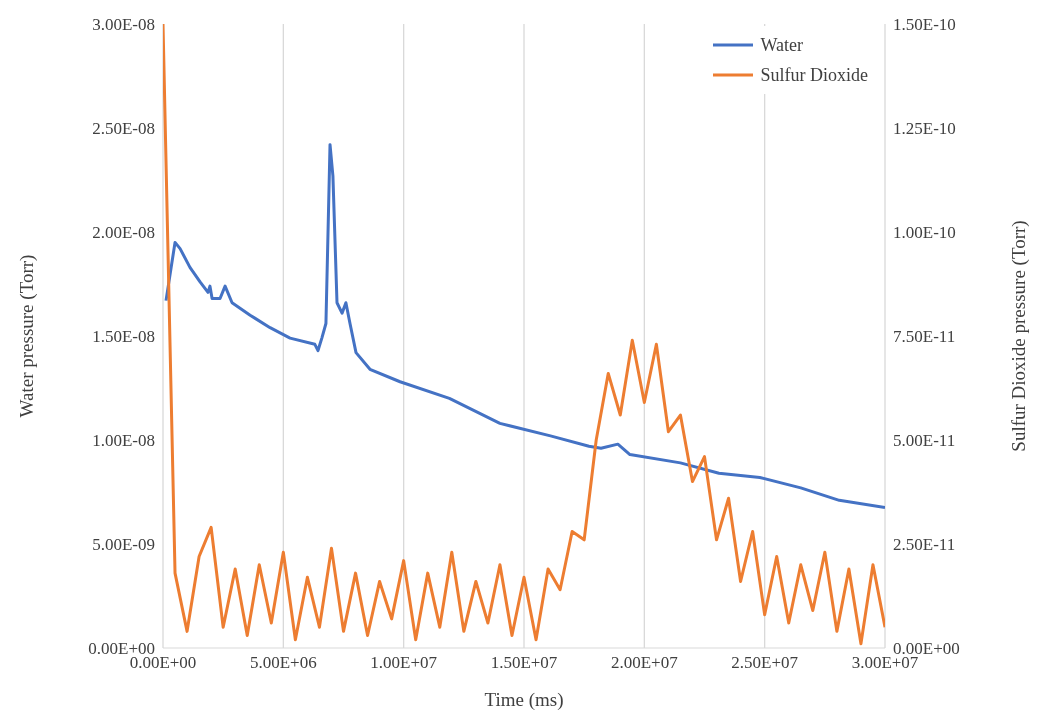  I want to click on x-tick-label: 3.00E+07, so click(885, 663).